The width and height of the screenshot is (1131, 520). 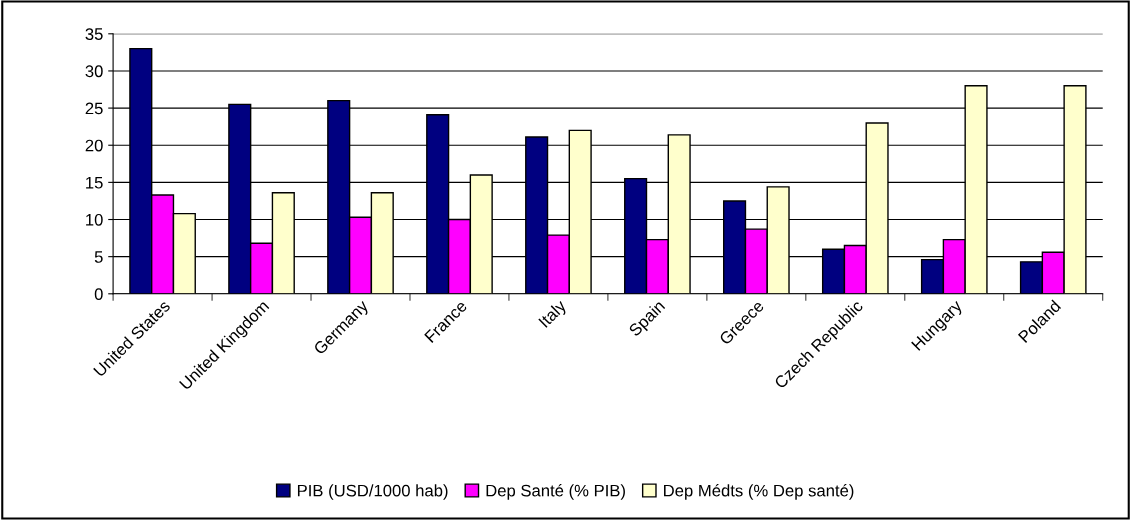 I want to click on y-tick-label: 35, so click(x=94, y=34).